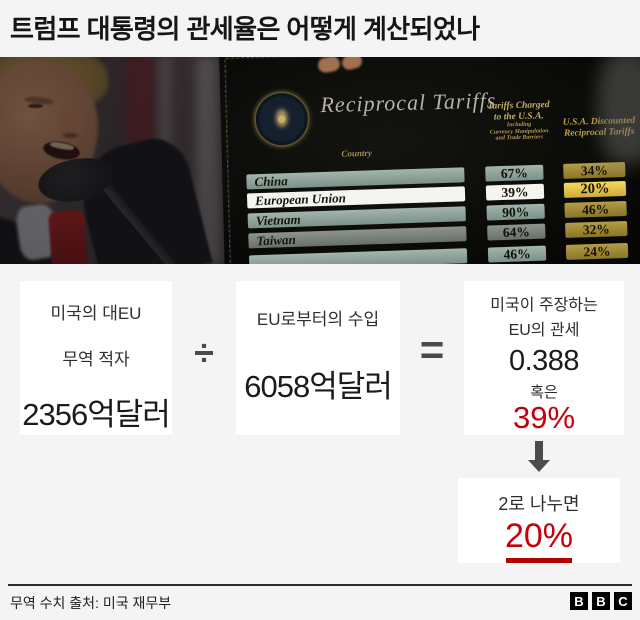 This screenshot has width=640, height=620. What do you see at coordinates (355, 178) in the screenshot?
I see `country-cell: China` at bounding box center [355, 178].